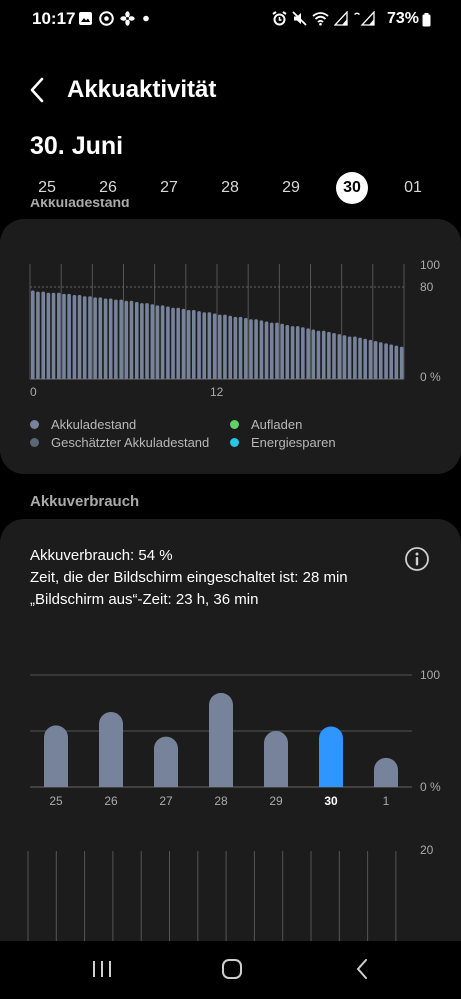  I want to click on legend-item-estimated: Geschätzter Akkuladestand, so click(119, 442).